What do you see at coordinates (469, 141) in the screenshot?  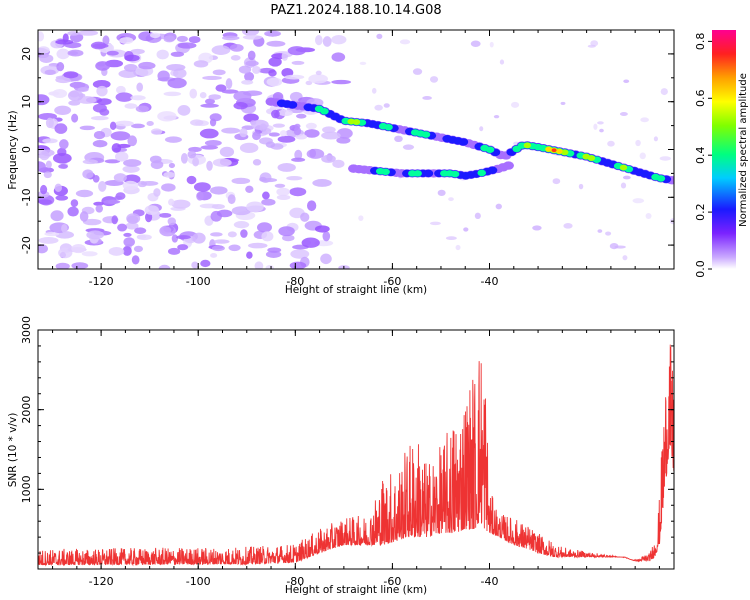 I see `ridge-upper` at bounding box center [469, 141].